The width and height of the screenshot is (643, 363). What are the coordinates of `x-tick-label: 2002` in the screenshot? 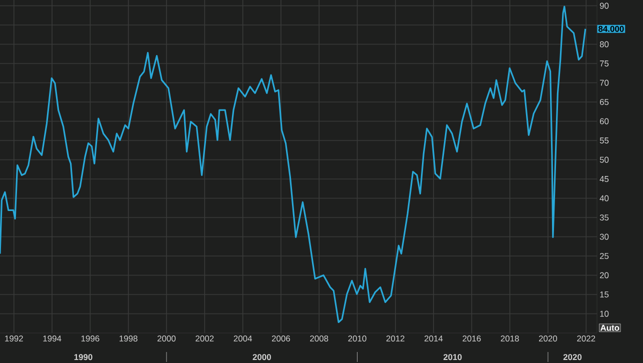 It's located at (205, 339).